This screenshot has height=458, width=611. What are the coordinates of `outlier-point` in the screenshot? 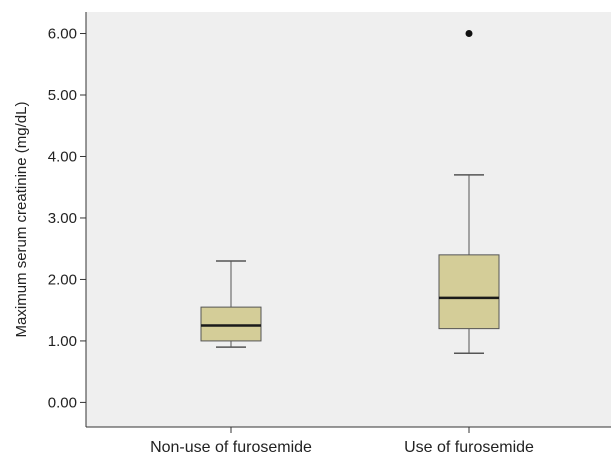 It's located at (469, 34).